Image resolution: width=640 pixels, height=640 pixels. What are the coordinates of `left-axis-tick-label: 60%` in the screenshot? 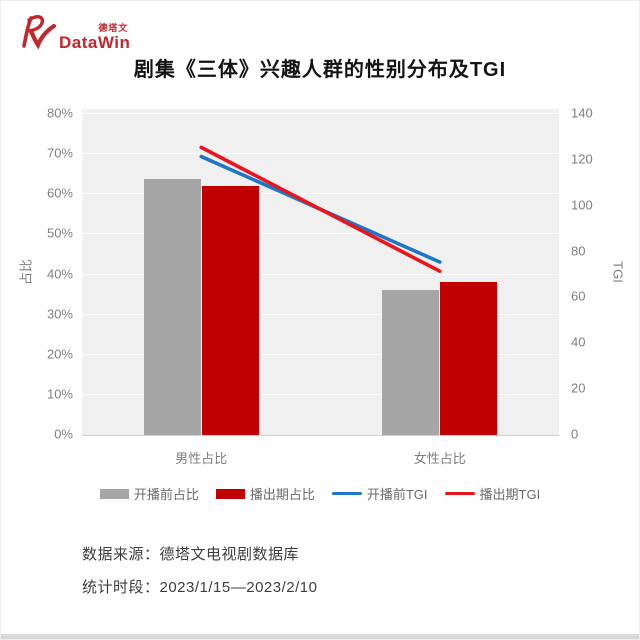 It's located at (59, 193).